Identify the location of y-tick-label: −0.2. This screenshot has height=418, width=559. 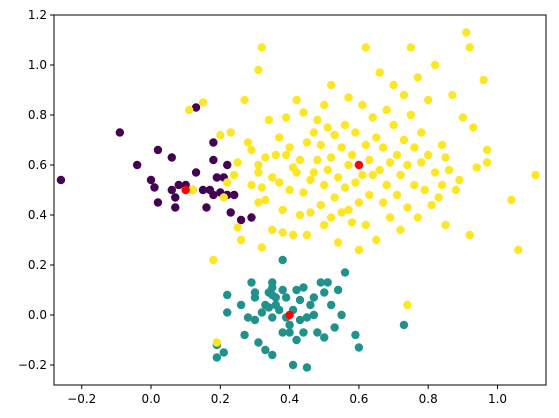
(32, 365).